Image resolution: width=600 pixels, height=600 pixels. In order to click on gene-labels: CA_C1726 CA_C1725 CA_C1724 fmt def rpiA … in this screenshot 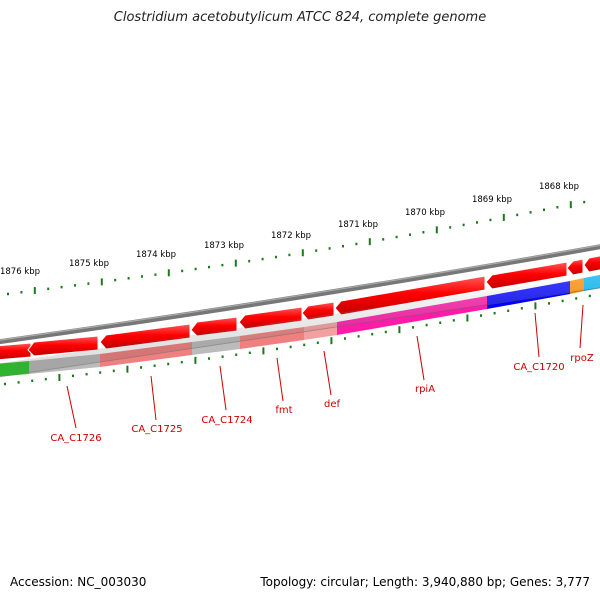, I will do `click(321, 398)`.